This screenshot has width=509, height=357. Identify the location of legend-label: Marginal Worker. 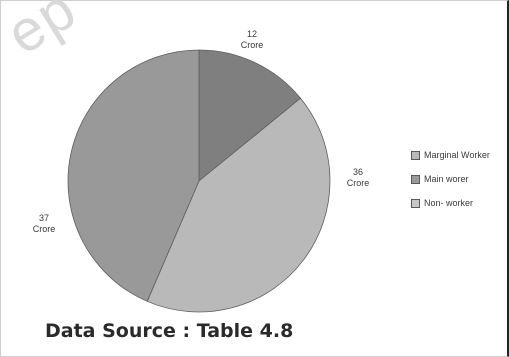
(457, 155).